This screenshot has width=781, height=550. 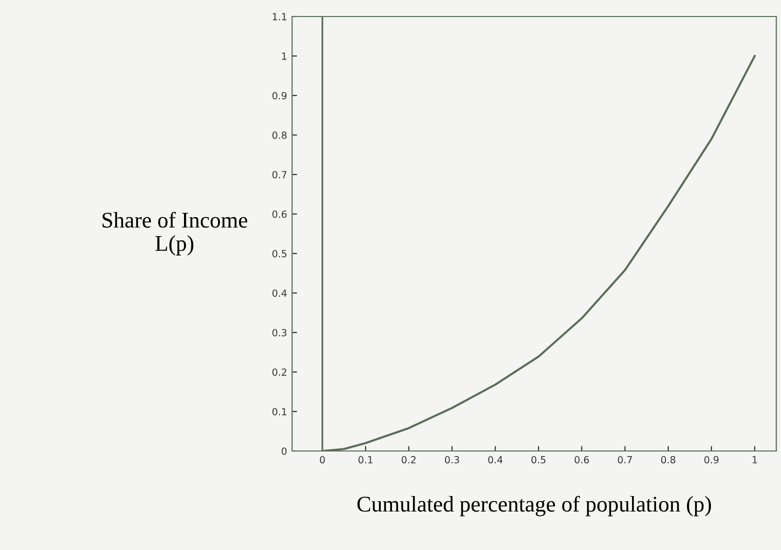 I want to click on x-tick-label: 0.8, so click(x=668, y=460).